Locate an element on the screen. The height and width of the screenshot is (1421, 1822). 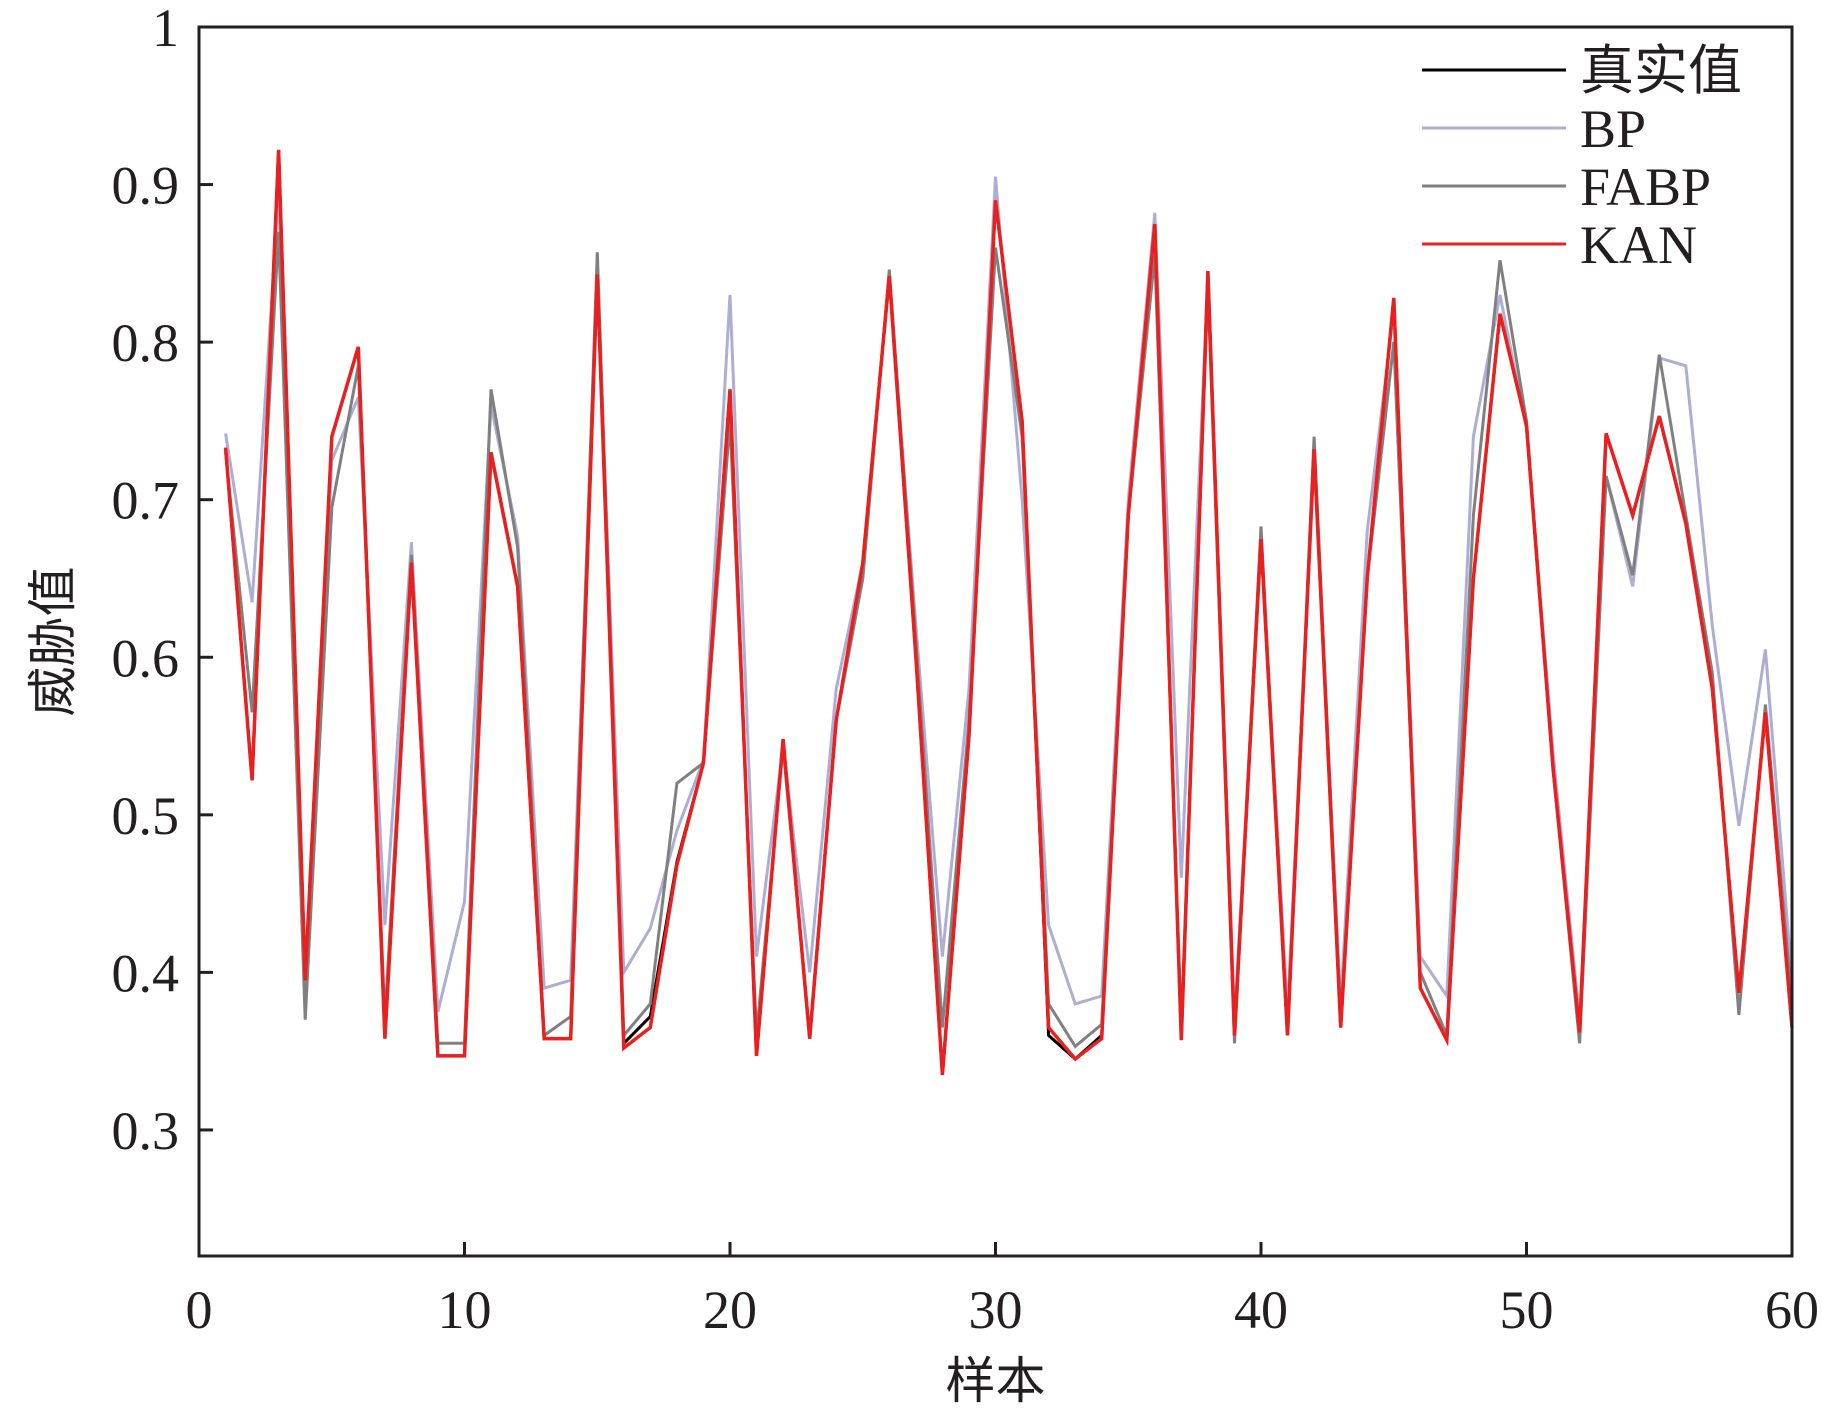
y-tick-label: 1 is located at coordinates (165, 29).